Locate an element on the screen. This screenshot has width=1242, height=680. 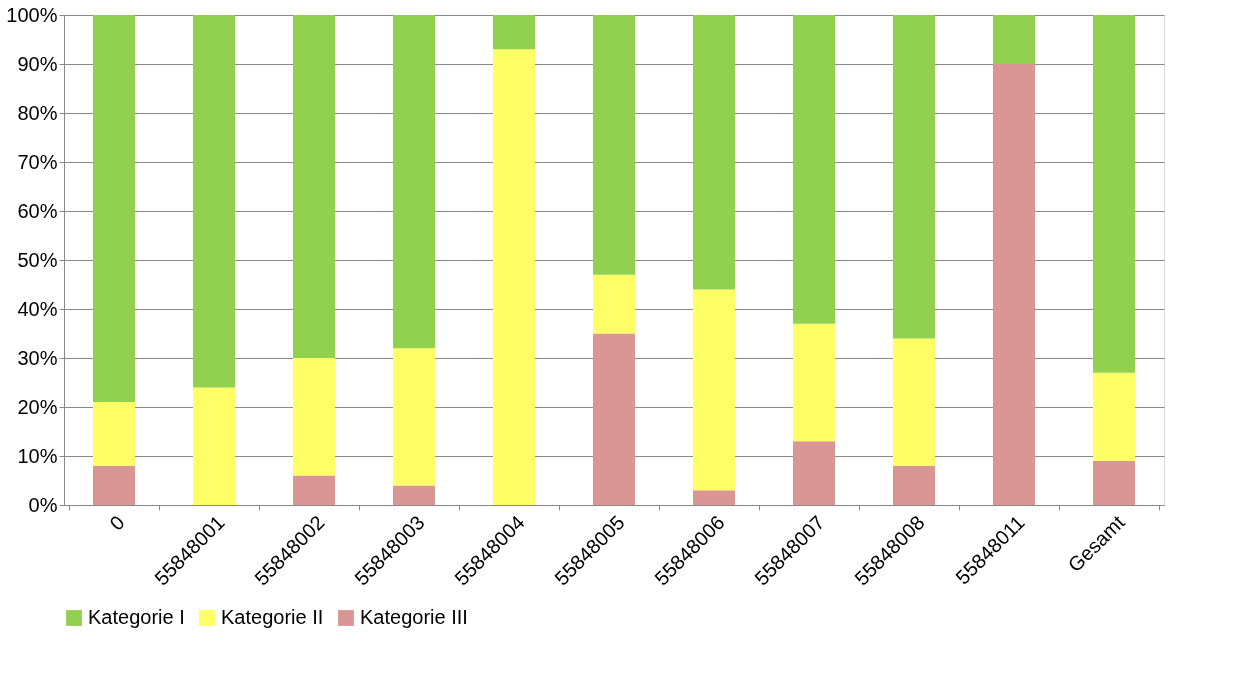
y-tick-label: 0% is located at coordinates (43, 504).